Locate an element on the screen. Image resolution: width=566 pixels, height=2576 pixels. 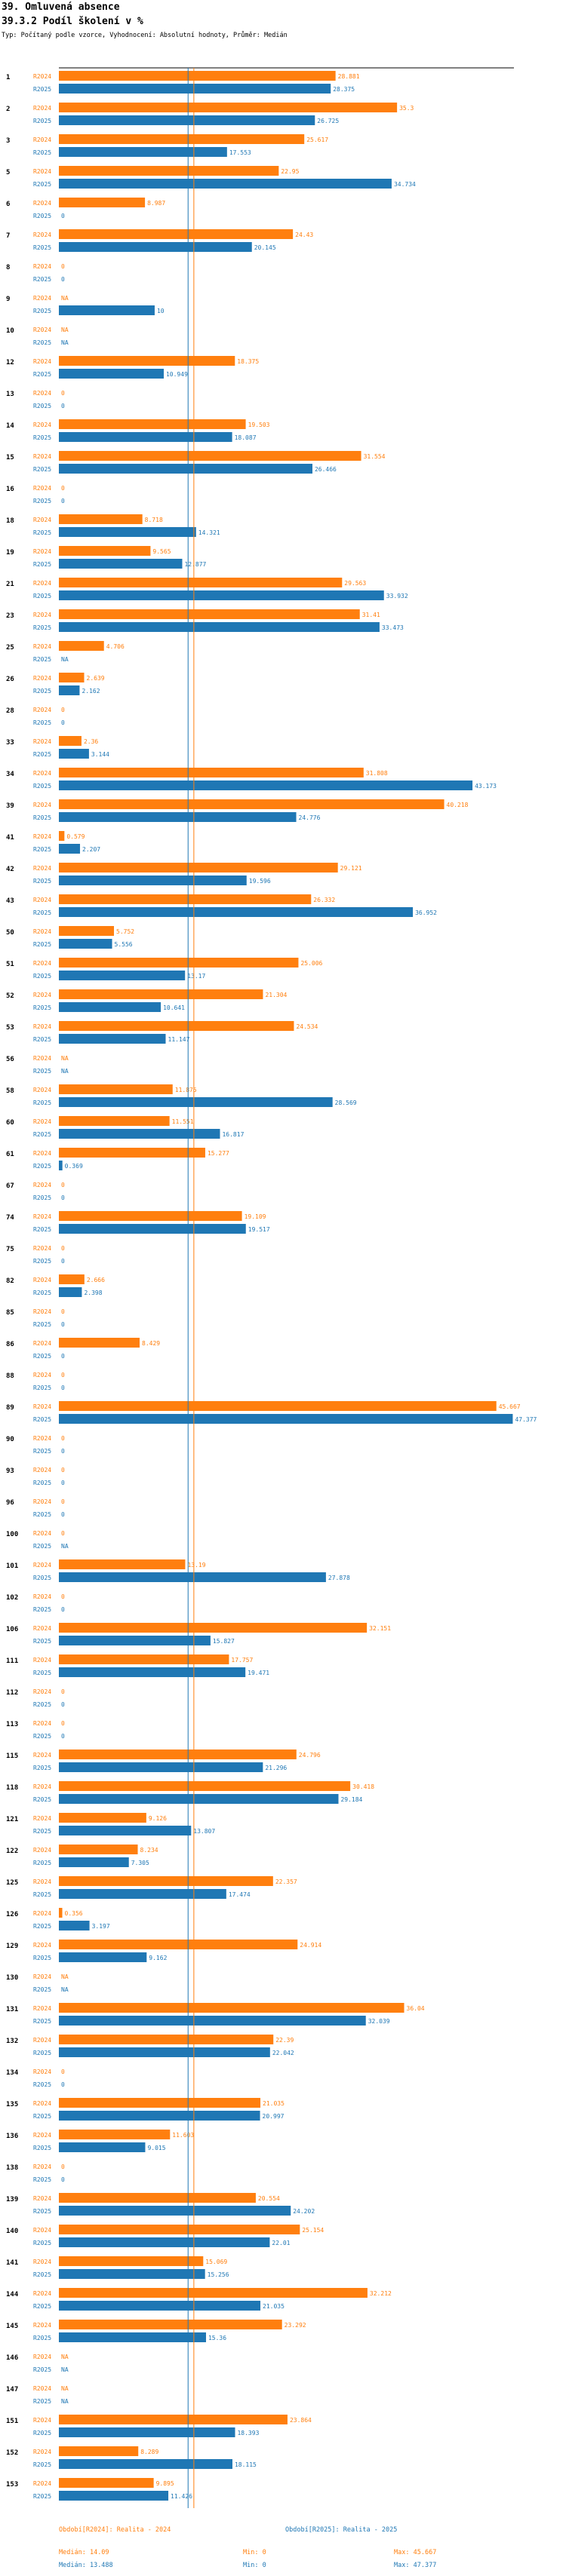
value-label-1-r2024: 28.881 is located at coordinates (349, 76).